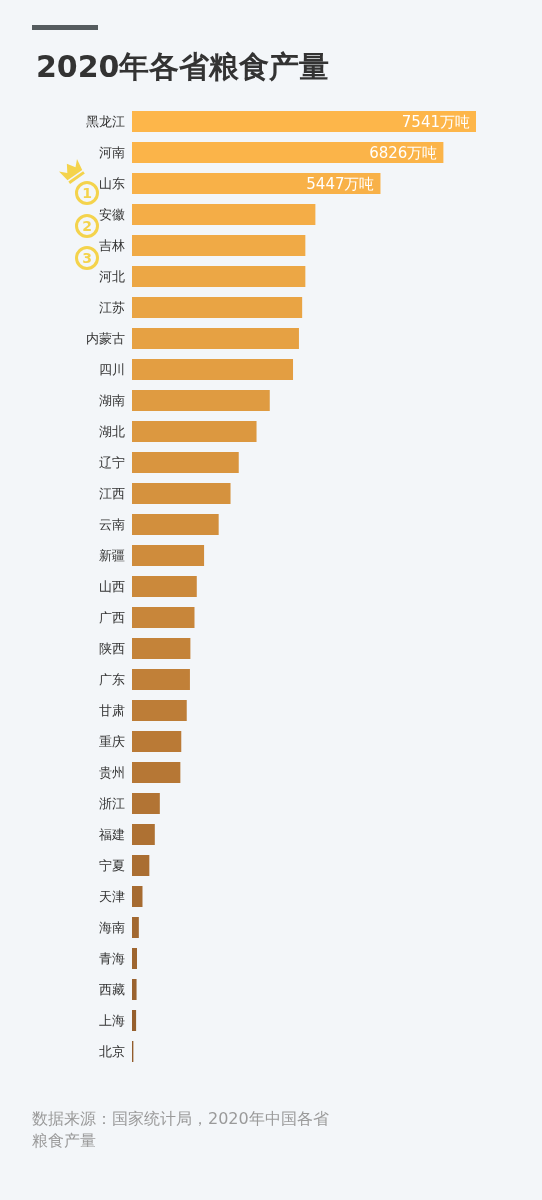 This screenshot has height=1200, width=542. I want to click on chart-title: 2020年各省粮食产量, so click(183, 66).